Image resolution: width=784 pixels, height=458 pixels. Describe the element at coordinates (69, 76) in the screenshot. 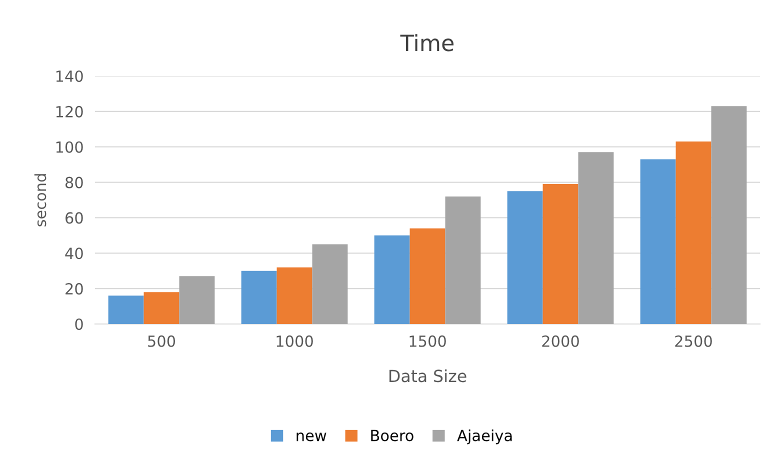

I see `y-tick-label: 140` at that location.